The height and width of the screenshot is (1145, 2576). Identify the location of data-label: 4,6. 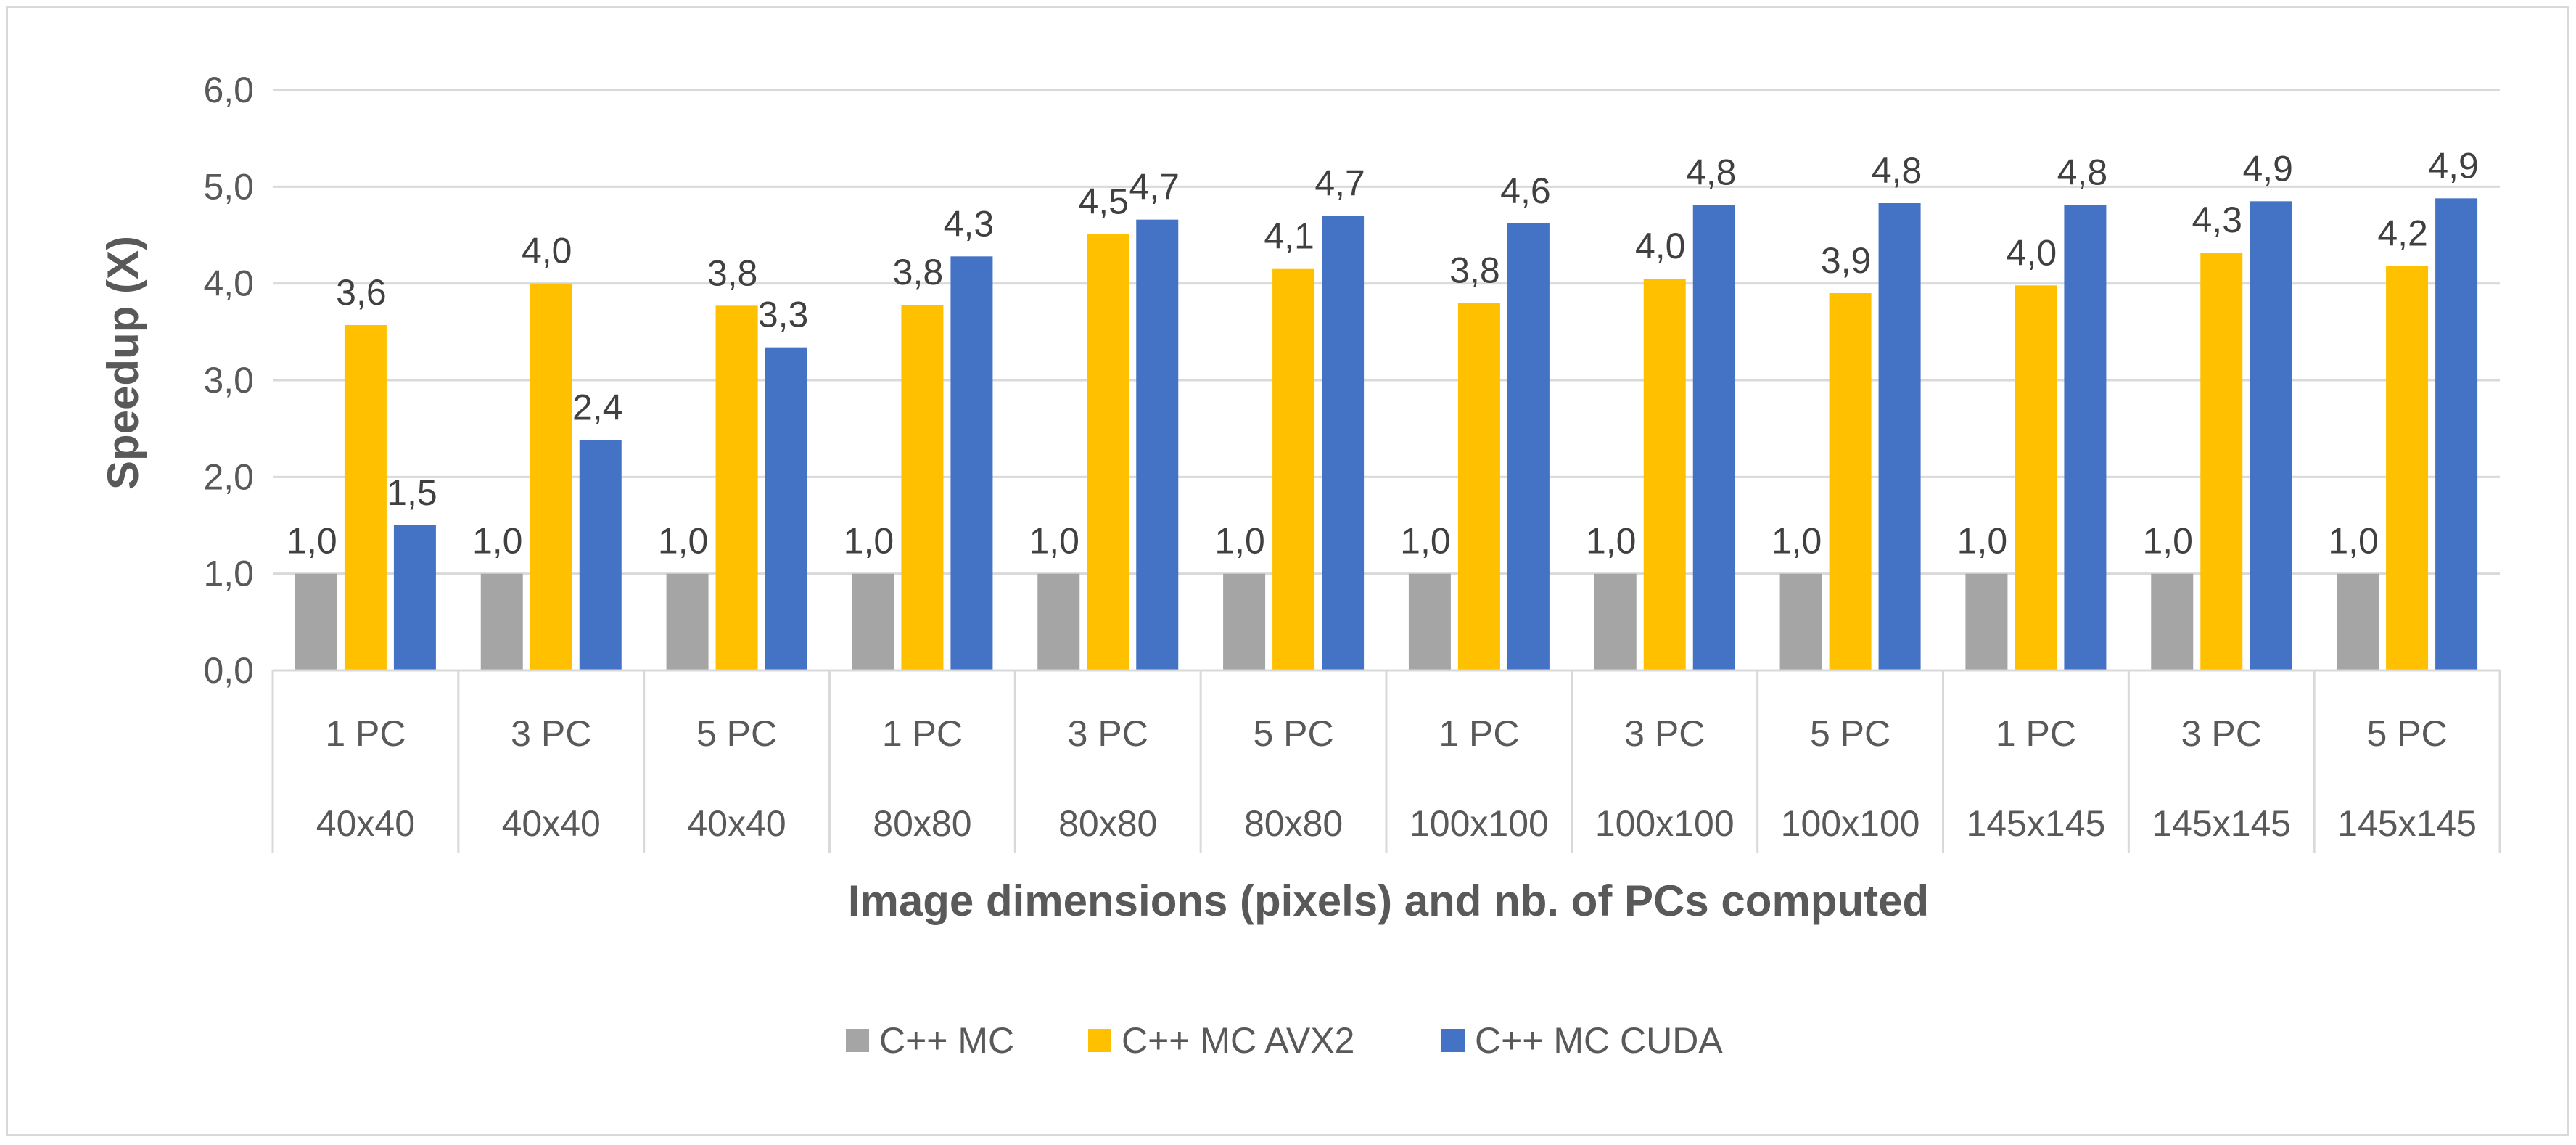
(1525, 191).